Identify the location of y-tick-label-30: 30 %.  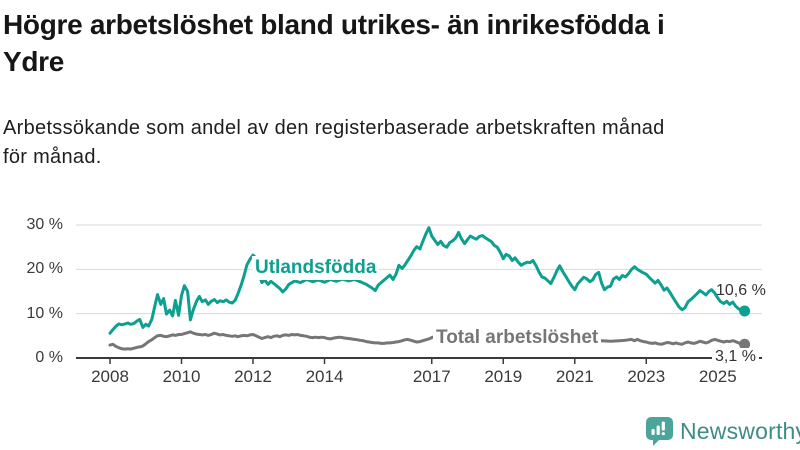
(44, 224).